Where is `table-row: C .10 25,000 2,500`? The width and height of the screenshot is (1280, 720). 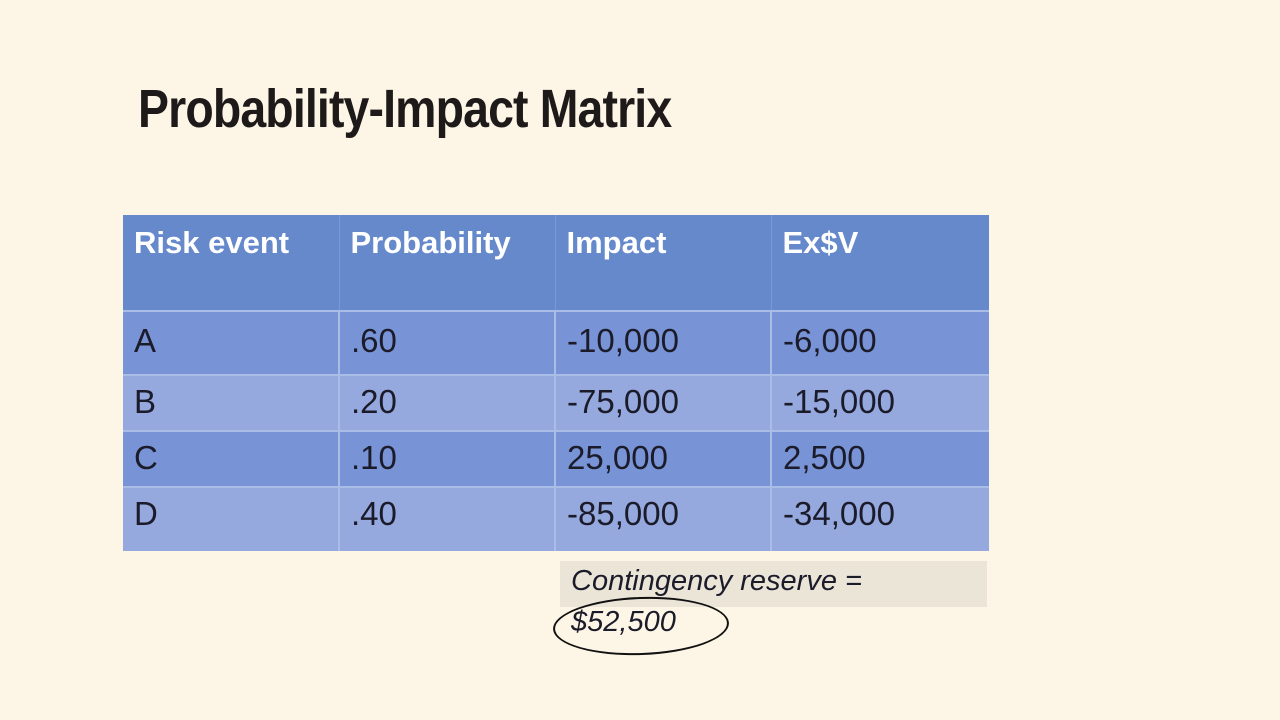
table-row: C .10 25,000 2,500 is located at coordinates (556, 458).